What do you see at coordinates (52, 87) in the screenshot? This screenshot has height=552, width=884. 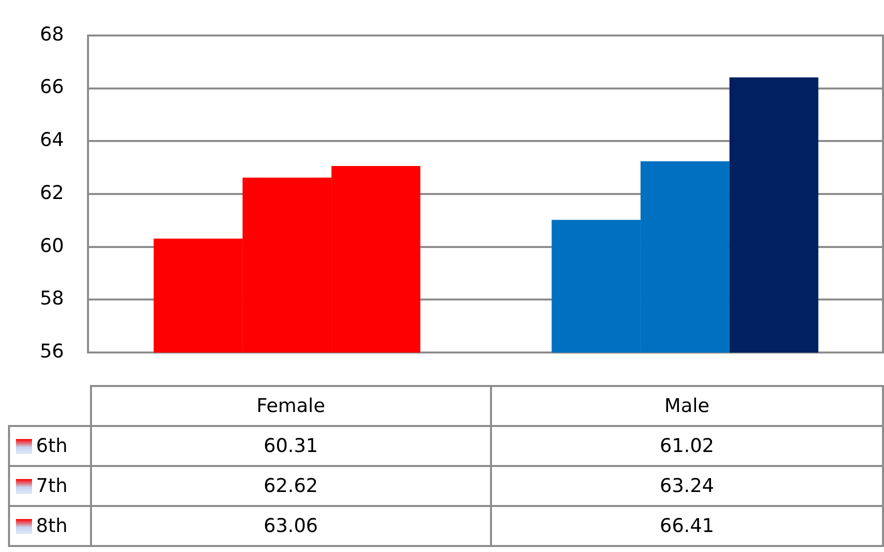 I see `y-tick-label: 66` at bounding box center [52, 87].